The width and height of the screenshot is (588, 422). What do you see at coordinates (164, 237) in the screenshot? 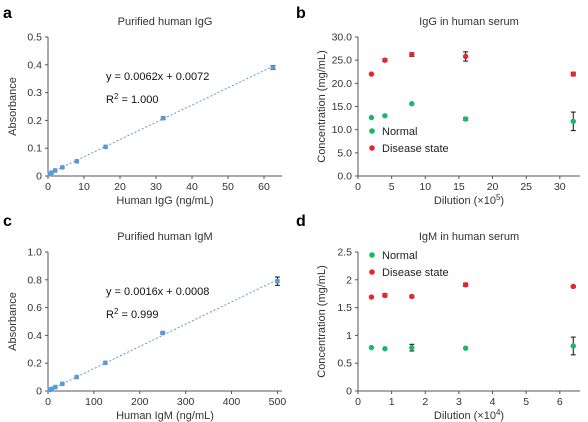
I see `chart-title-c: Purified human IgM` at bounding box center [164, 237].